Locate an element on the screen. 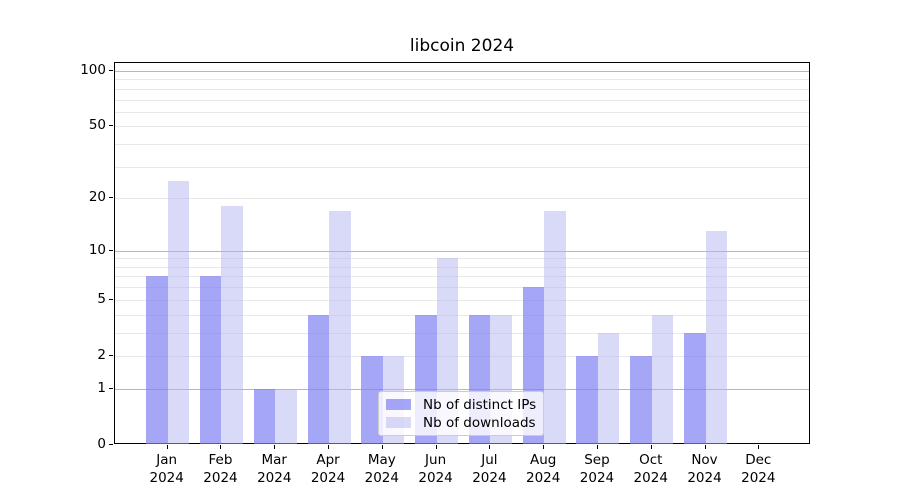  y-tick-label: 0 is located at coordinates (101, 444).